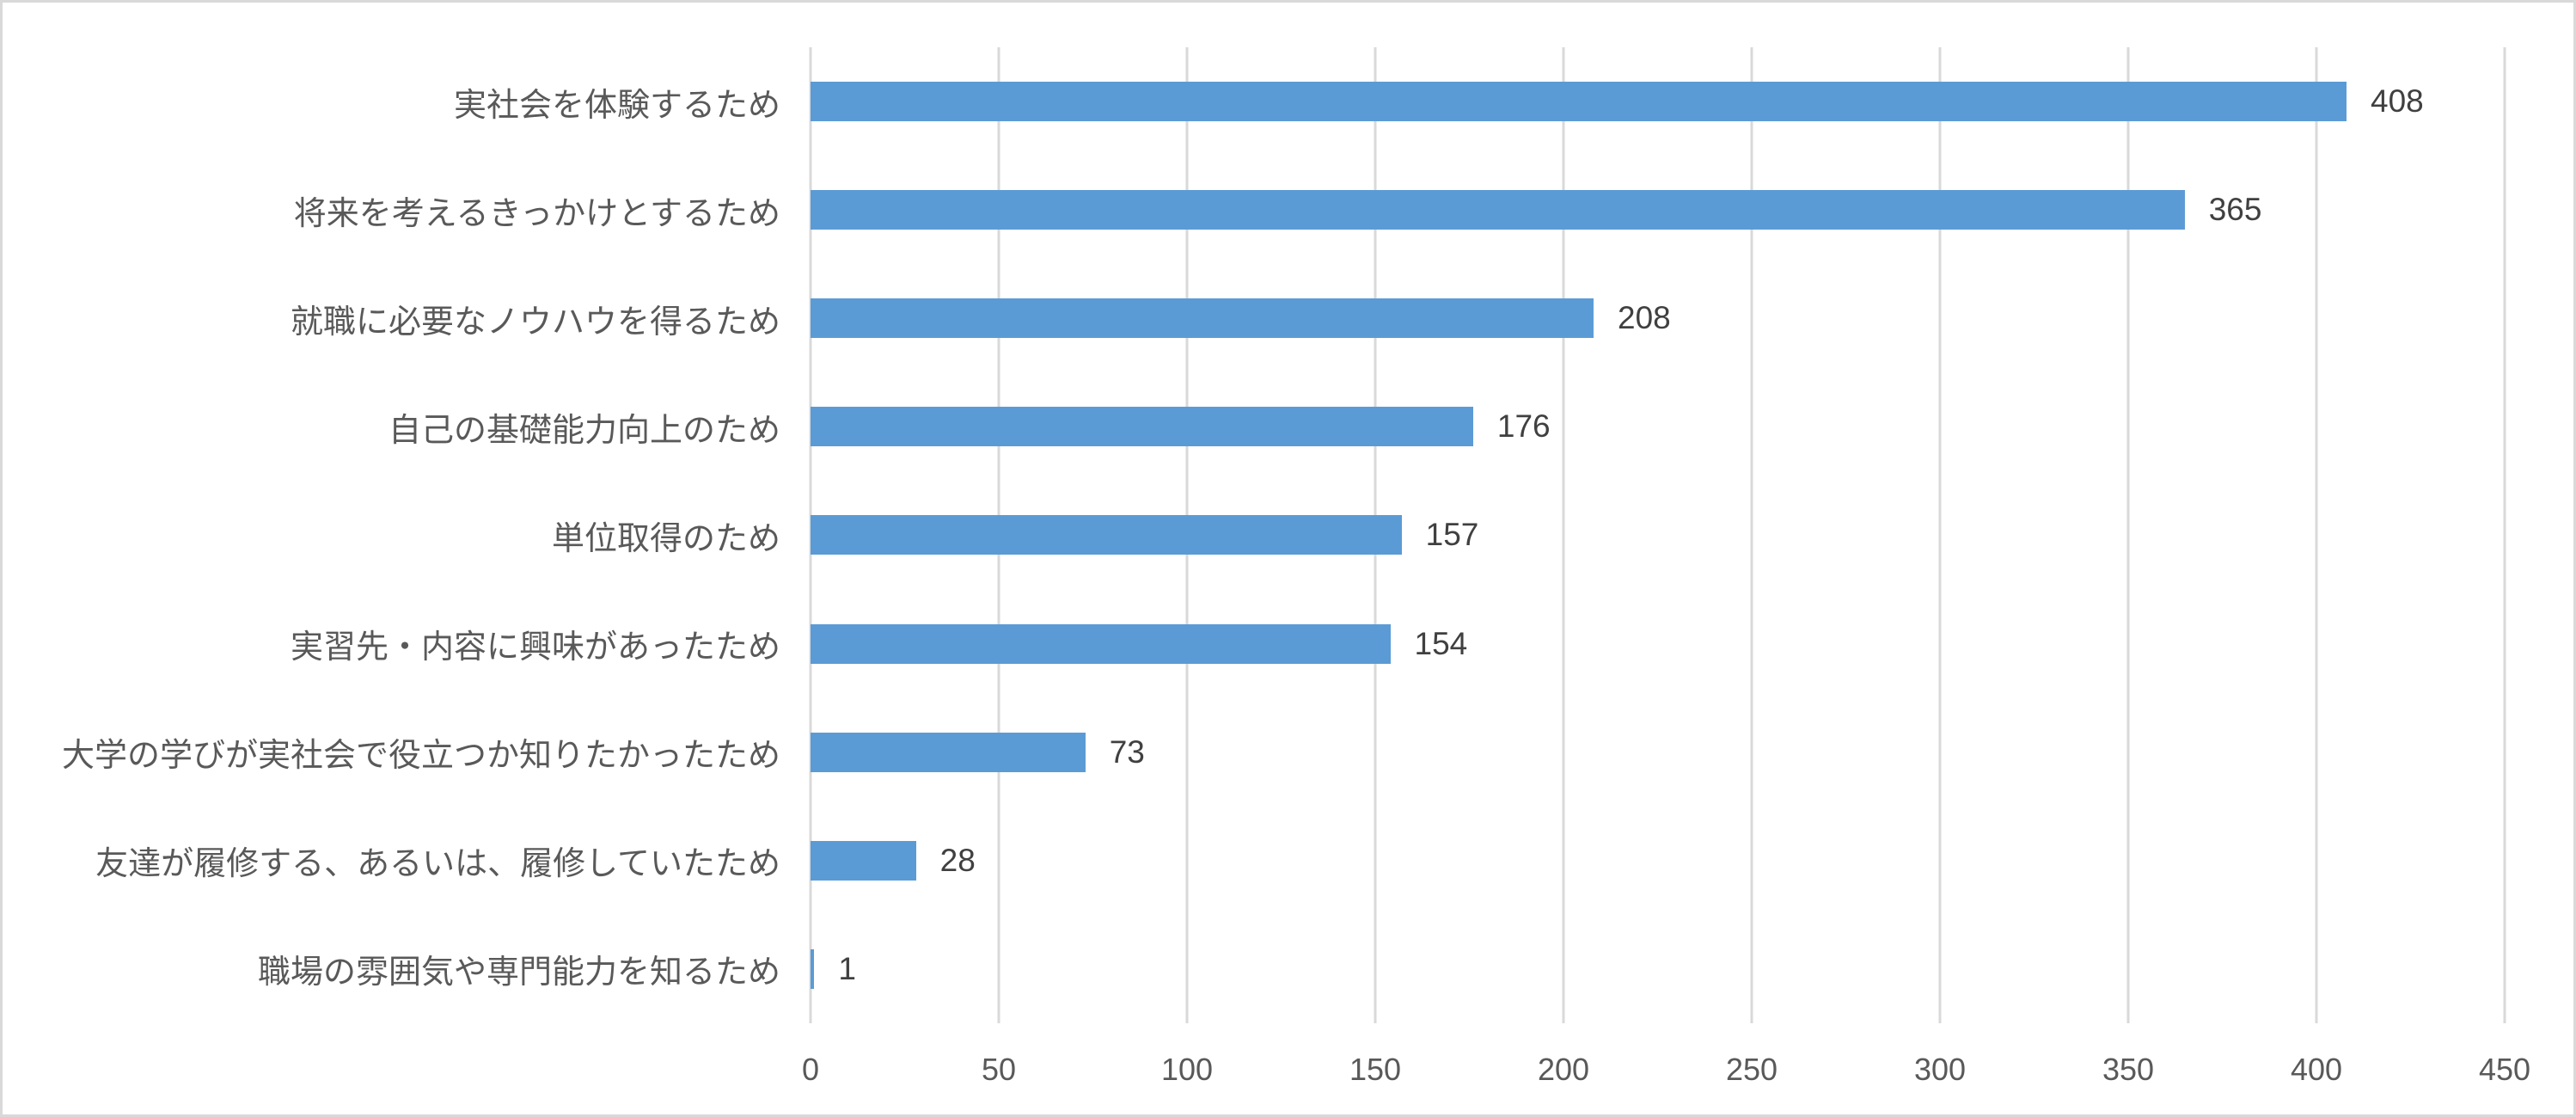  What do you see at coordinates (1940, 1069) in the screenshot?
I see `x-tick-label: 300` at bounding box center [1940, 1069].